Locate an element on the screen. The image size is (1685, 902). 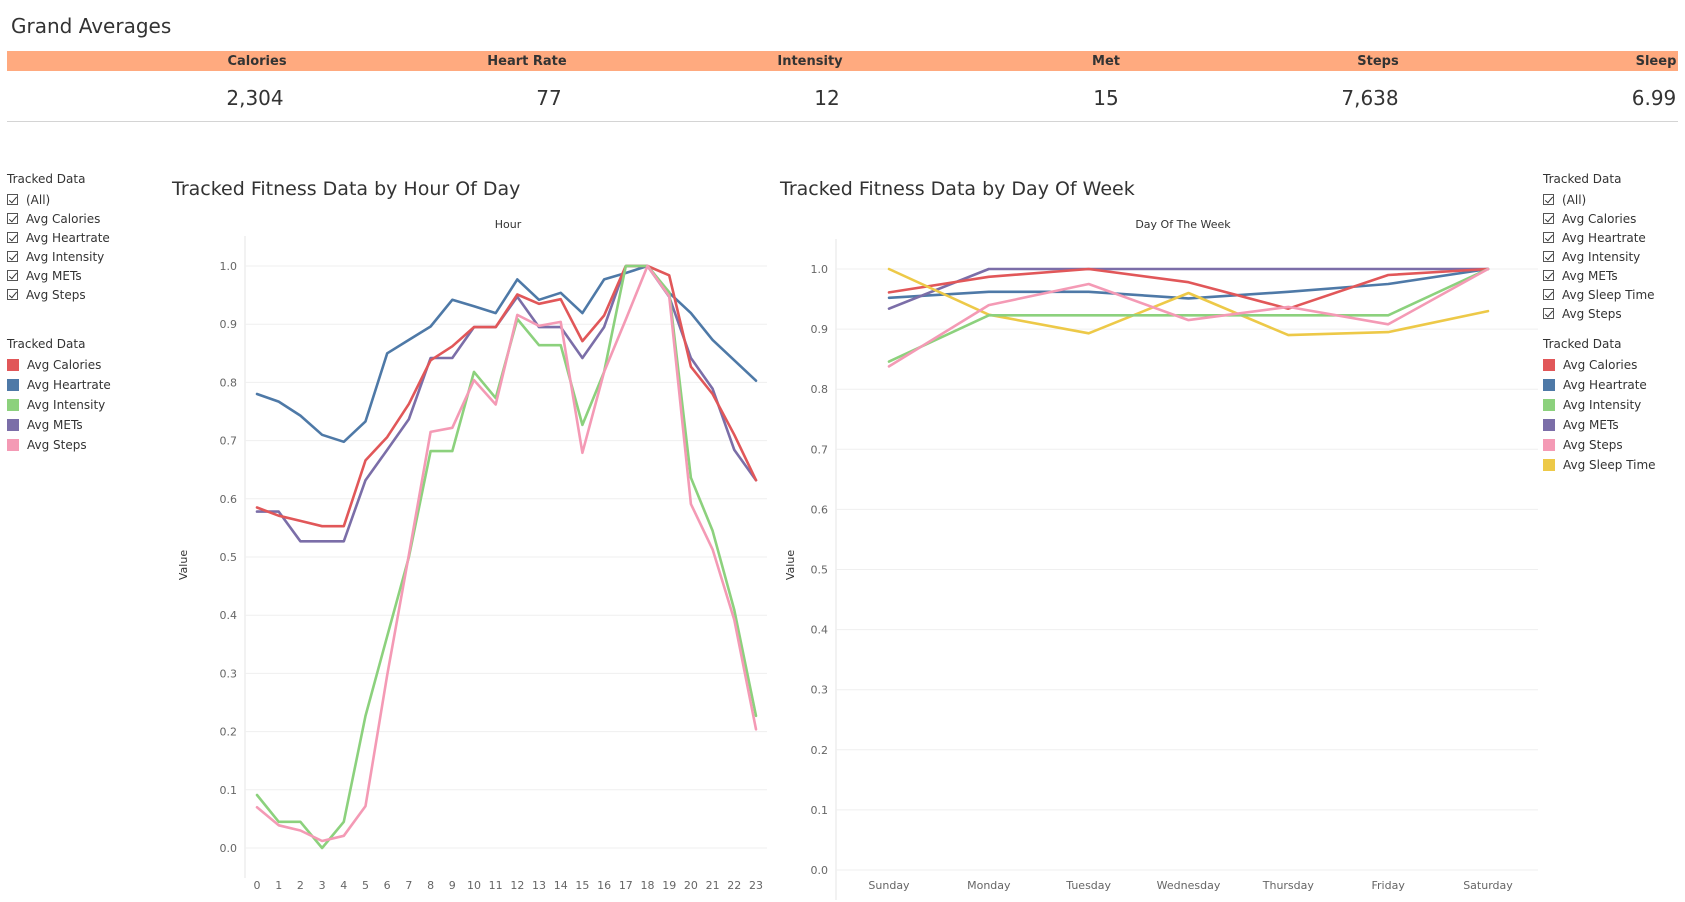
kpi-header-band is located at coordinates (842, 61).